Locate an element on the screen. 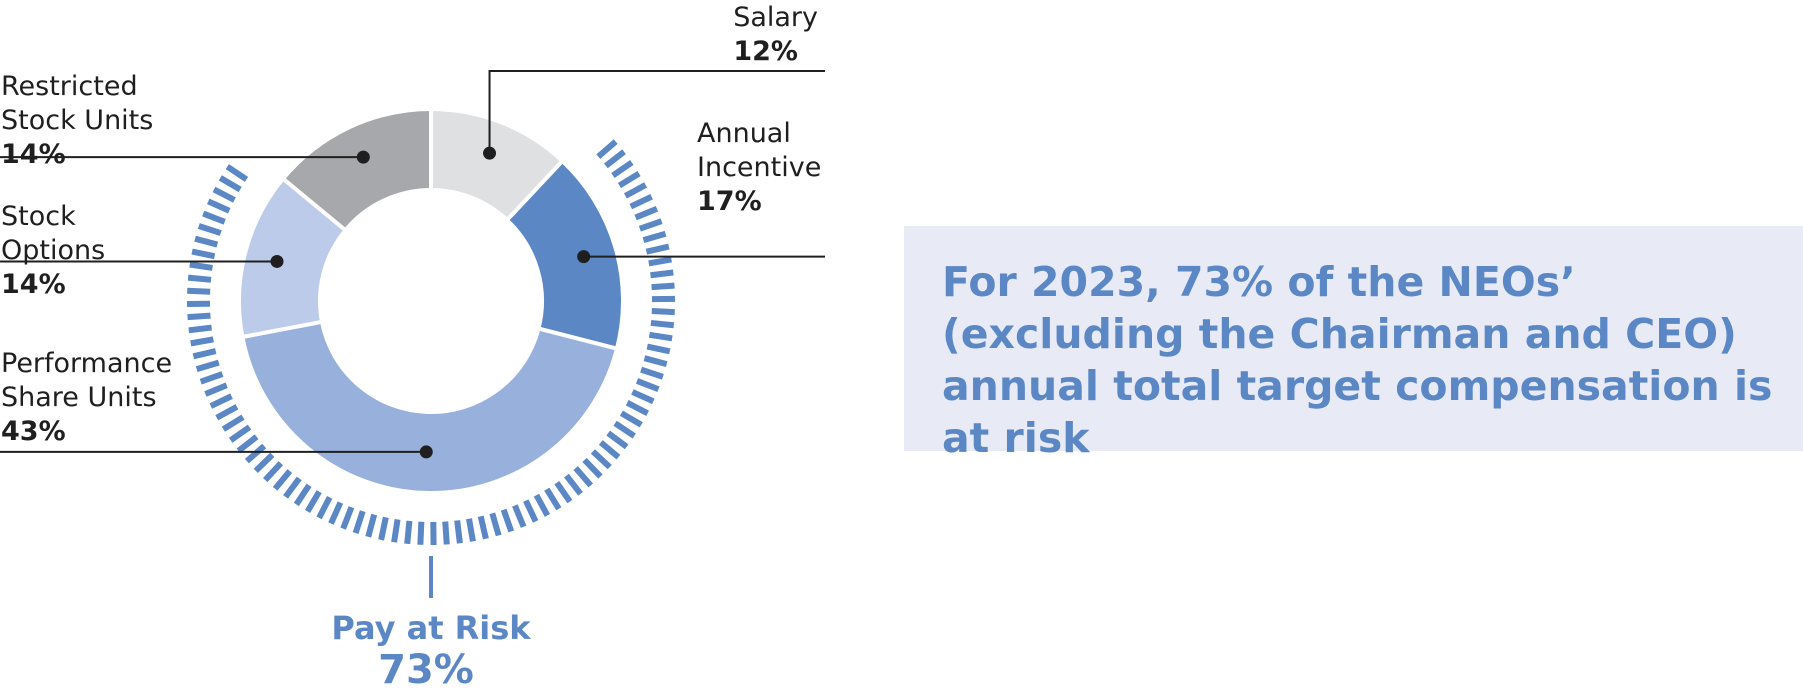 The width and height of the screenshot is (1803, 695). pay-at-risk-value: 73% is located at coordinates (426, 670).